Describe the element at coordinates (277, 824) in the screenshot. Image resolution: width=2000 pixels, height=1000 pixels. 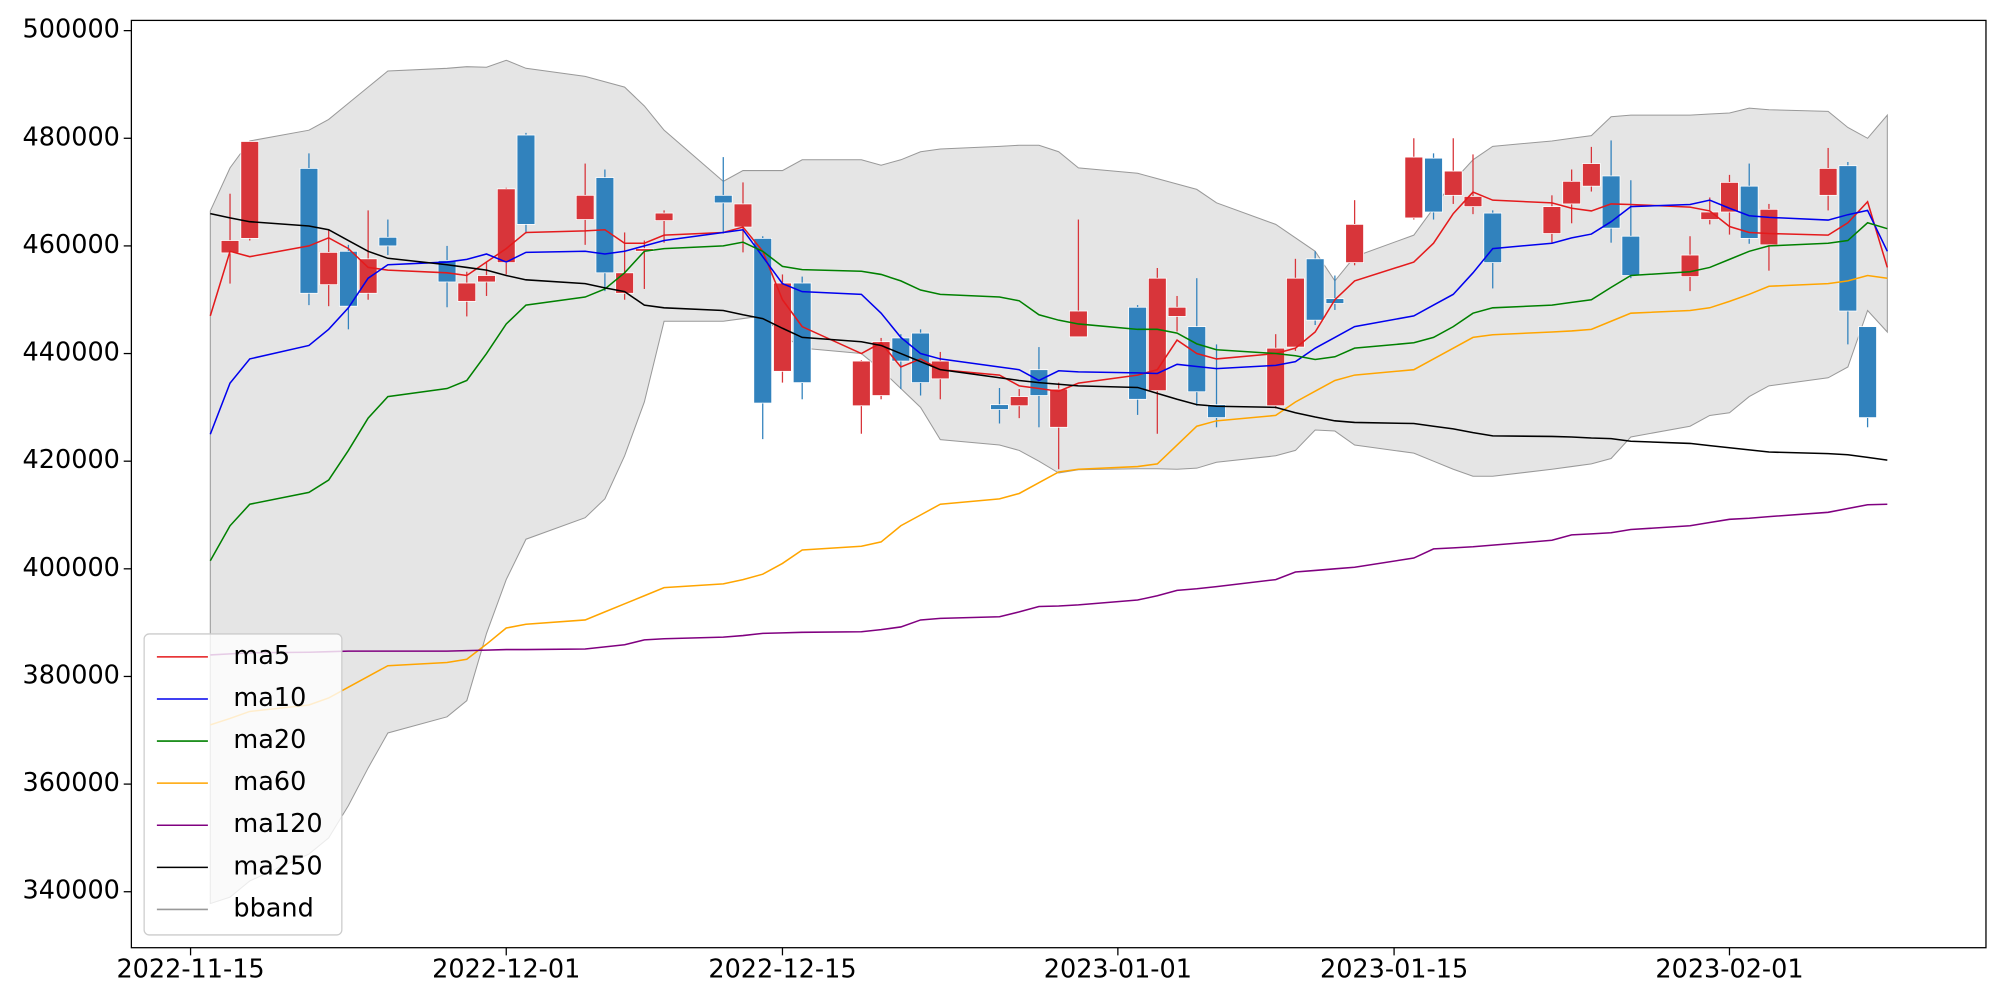
I see `legend-label: ma120` at that location.